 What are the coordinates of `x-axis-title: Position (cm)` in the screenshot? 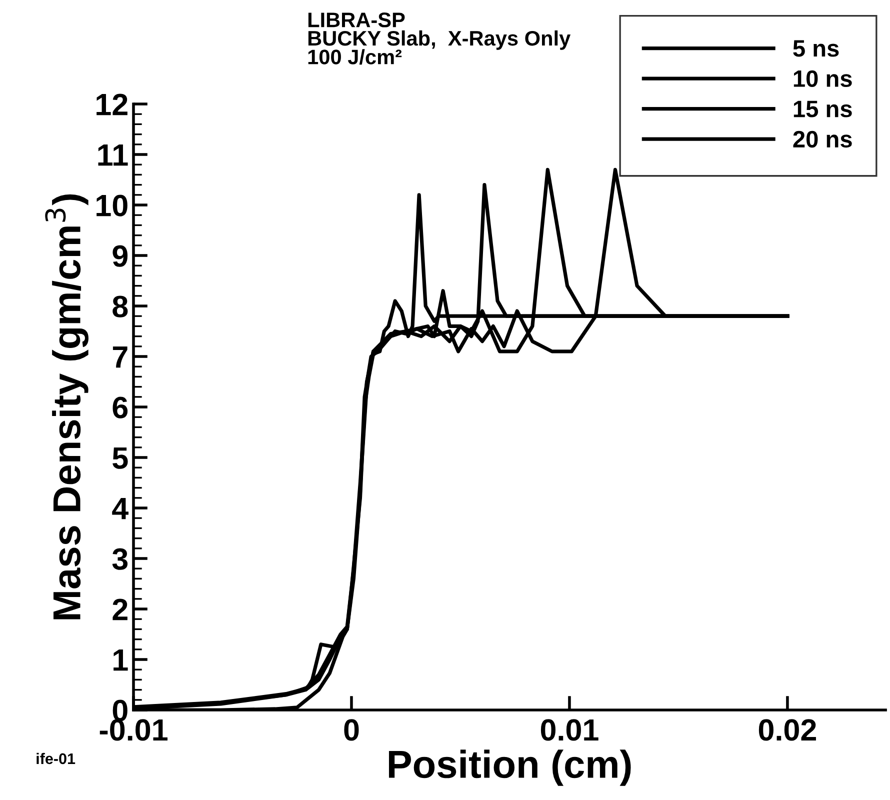 It's located at (509, 768).